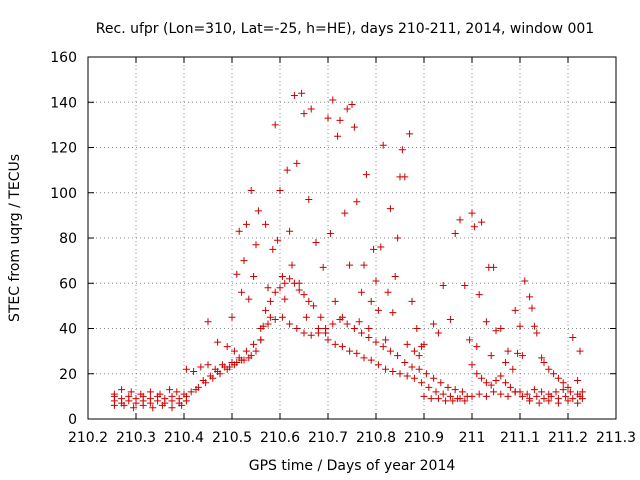 This screenshot has height=480, width=640. What do you see at coordinates (68, 239) in the screenshot?
I see `y-tick-label: 80` at bounding box center [68, 239].